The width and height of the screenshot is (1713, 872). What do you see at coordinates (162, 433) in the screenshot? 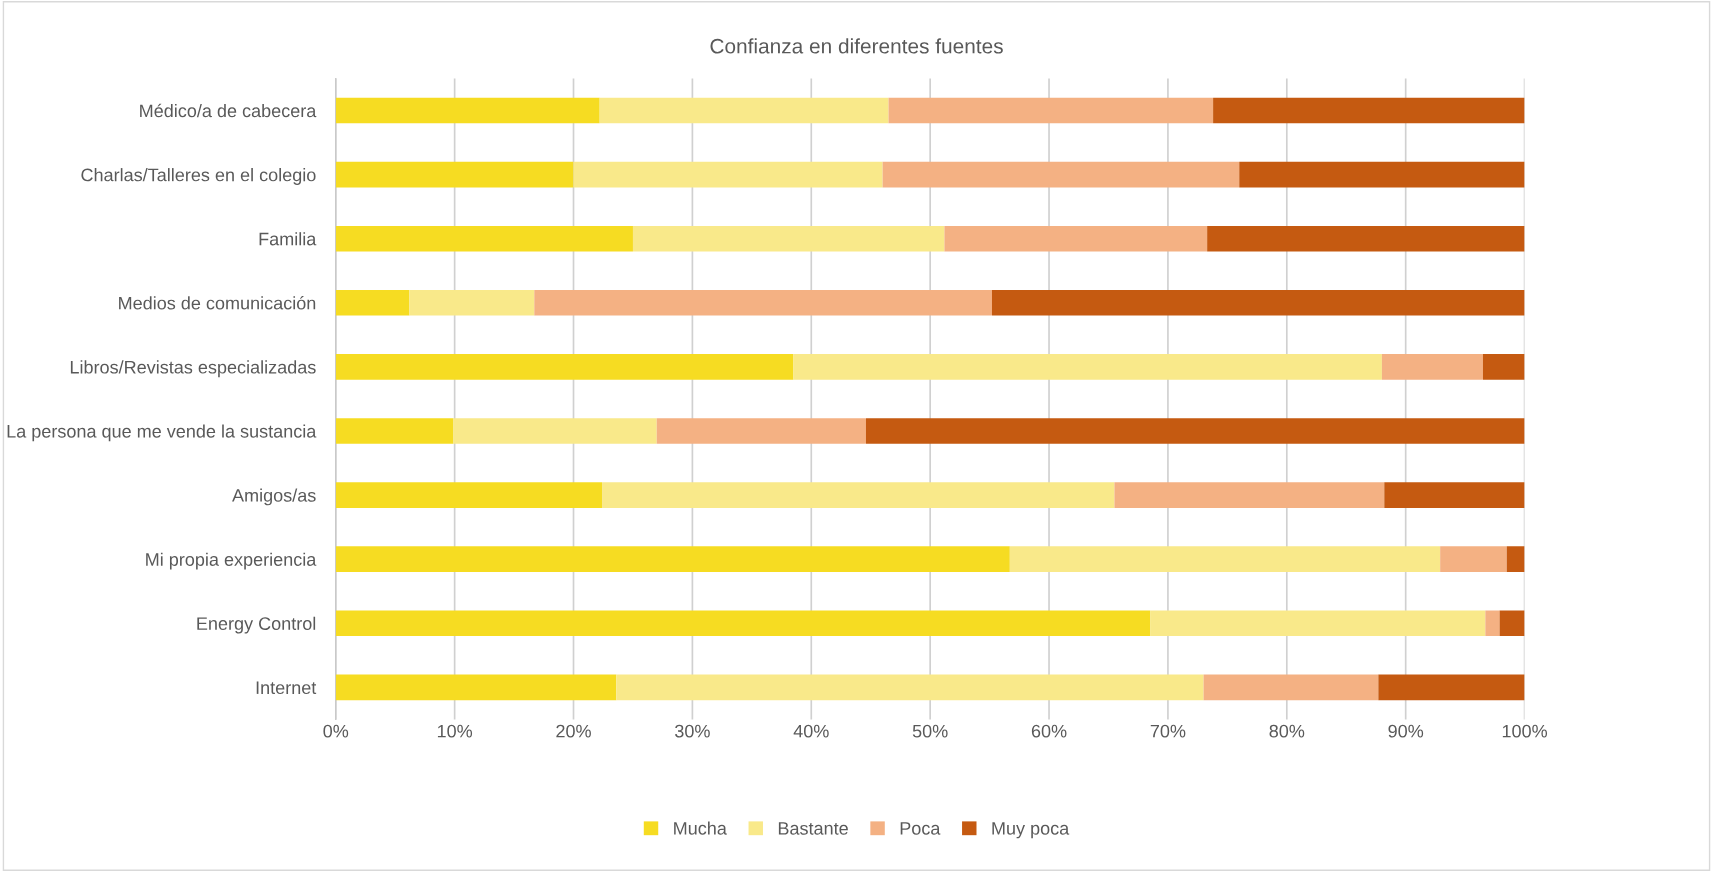
I see `y-tick-label: La persona que me vende la sustancia` at bounding box center [162, 433].